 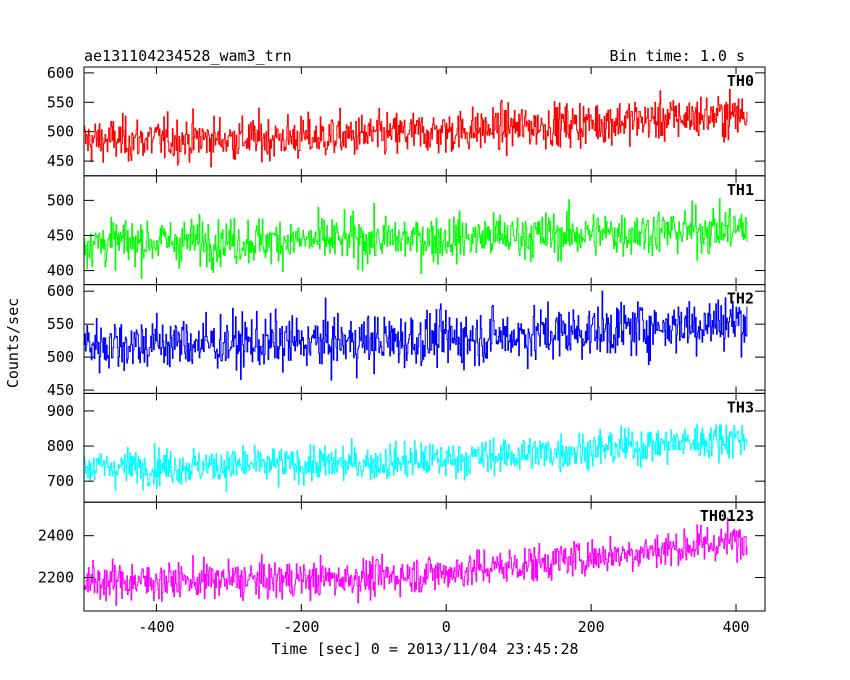 What do you see at coordinates (60, 481) in the screenshot?
I see `y-tick-label: 700` at bounding box center [60, 481].